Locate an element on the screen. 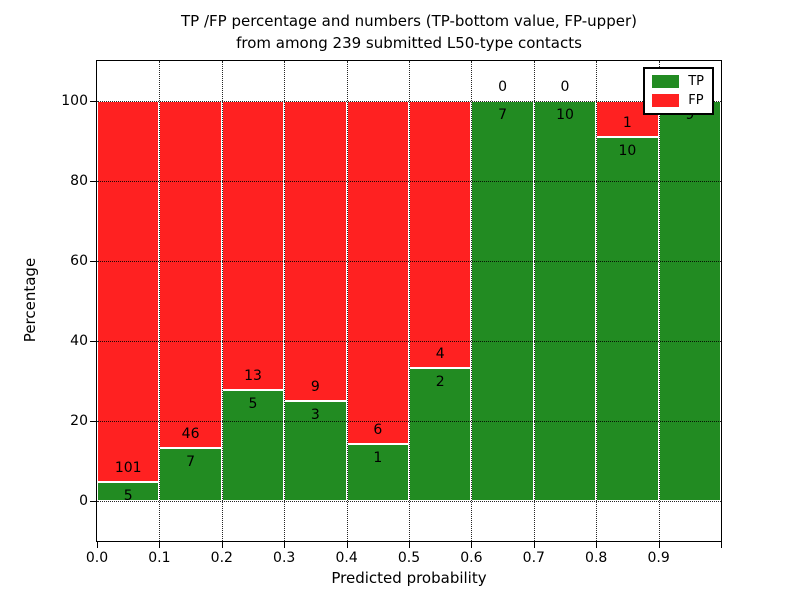  legend-swatch-fp-icon is located at coordinates (666, 100).